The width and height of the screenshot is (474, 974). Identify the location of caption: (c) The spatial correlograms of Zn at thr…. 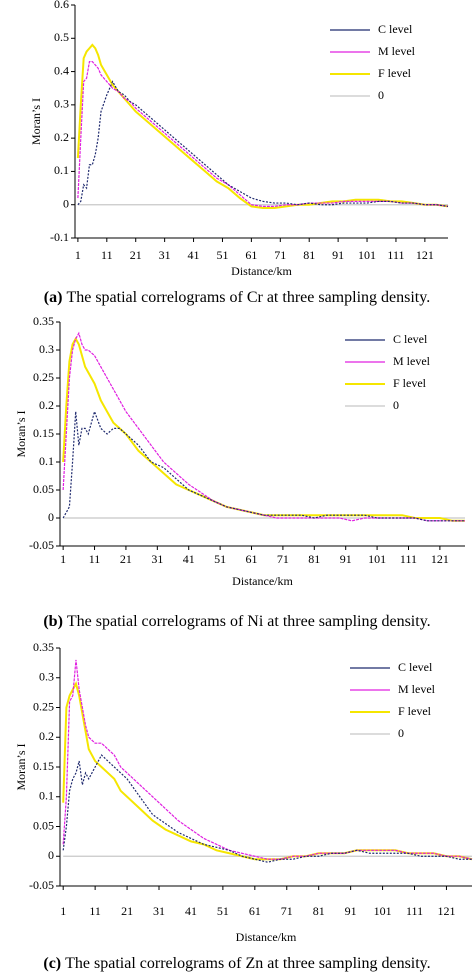
(236, 963).